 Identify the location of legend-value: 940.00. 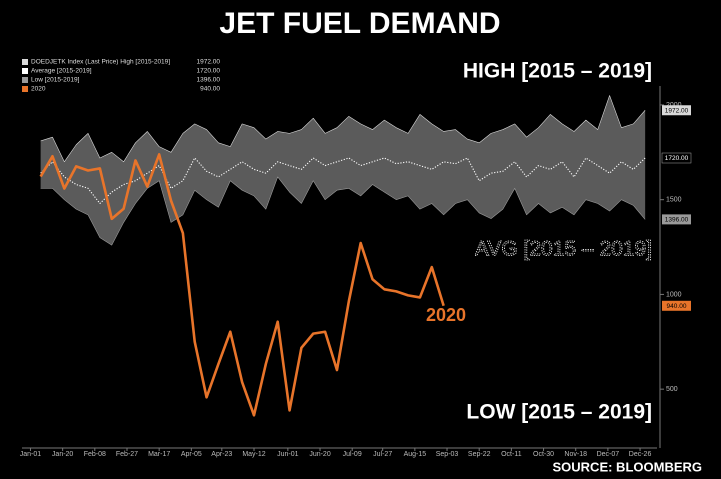
(210, 89).